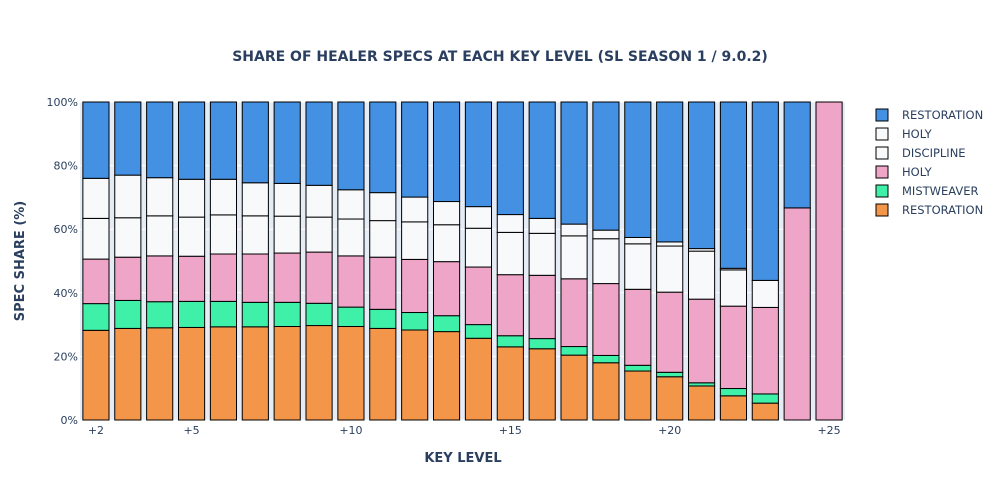 Image resolution: width=1000 pixels, height=504 pixels. What do you see at coordinates (920, 153) in the screenshot?
I see `legend-item: DISCIPLINE` at bounding box center [920, 153].